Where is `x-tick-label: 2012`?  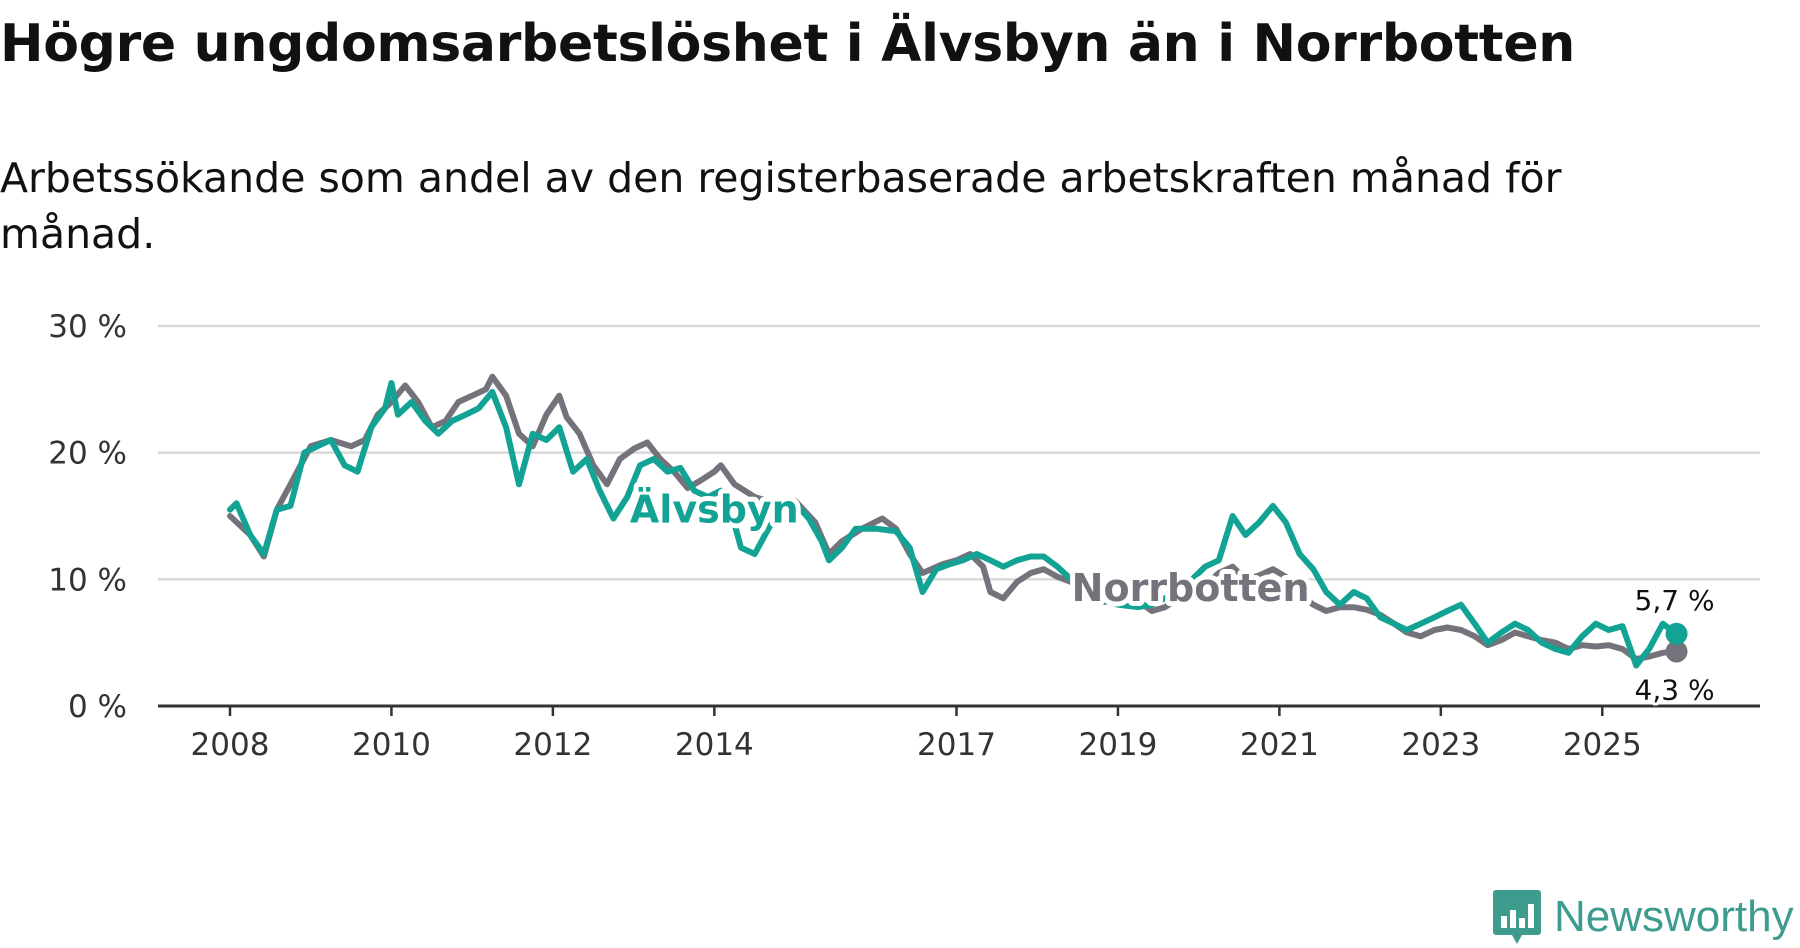 x-tick-label: 2012 is located at coordinates (552, 745).